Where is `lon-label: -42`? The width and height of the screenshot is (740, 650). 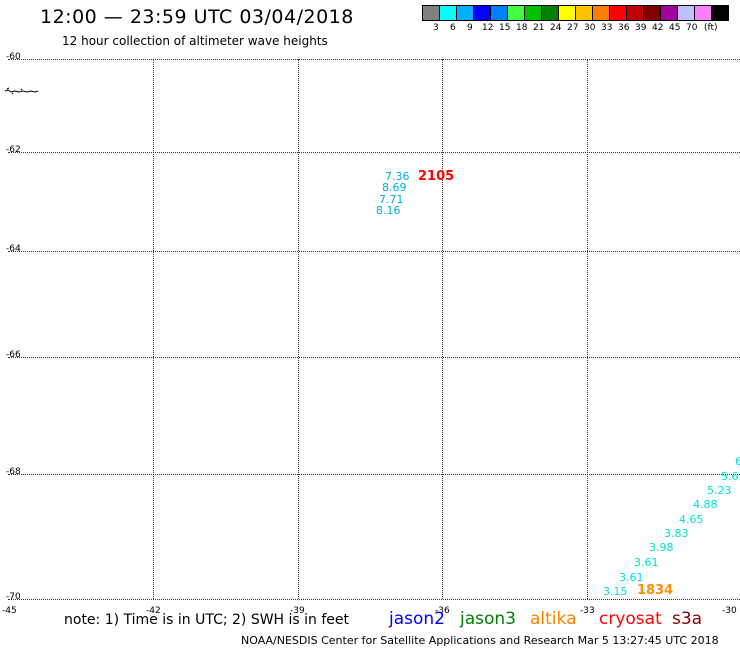 lon-label: -42 is located at coordinates (153, 611).